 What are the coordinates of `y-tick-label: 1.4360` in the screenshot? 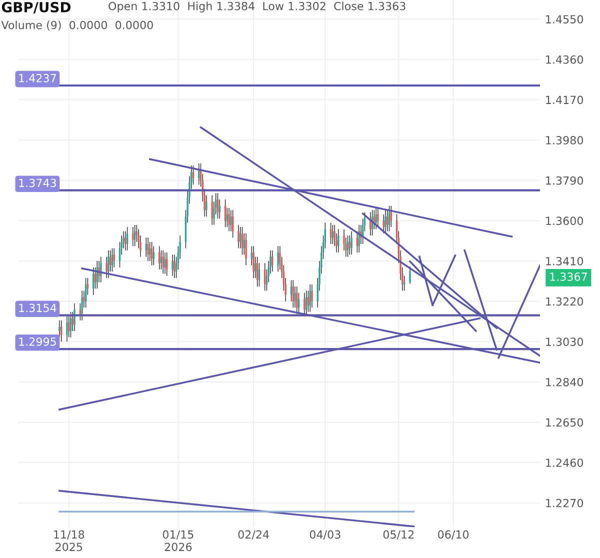 It's located at (564, 59).